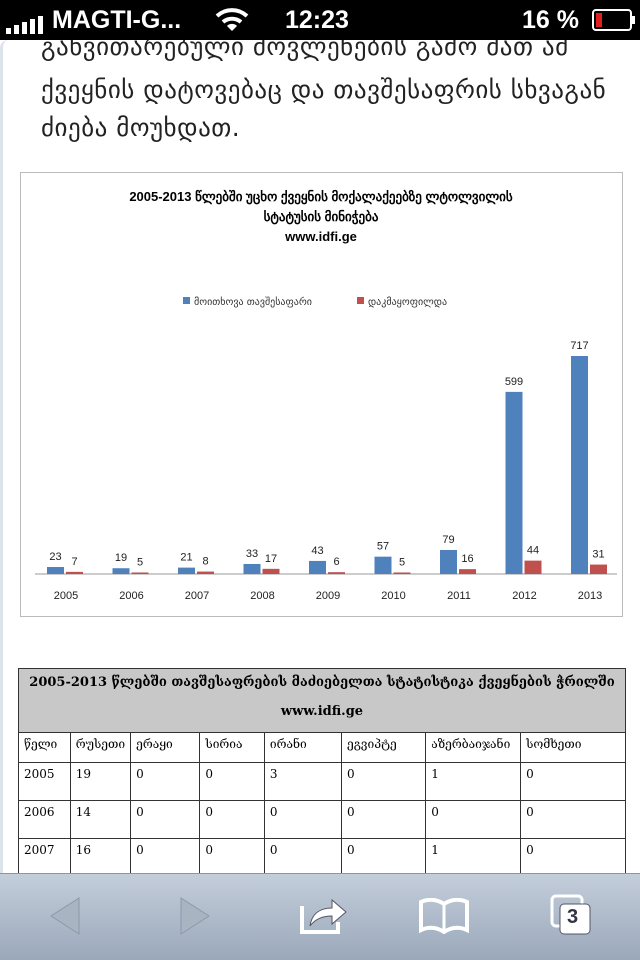 This screenshot has width=640, height=960. Describe the element at coordinates (459, 596) in the screenshot. I see `x-tick-label: 2011` at that location.